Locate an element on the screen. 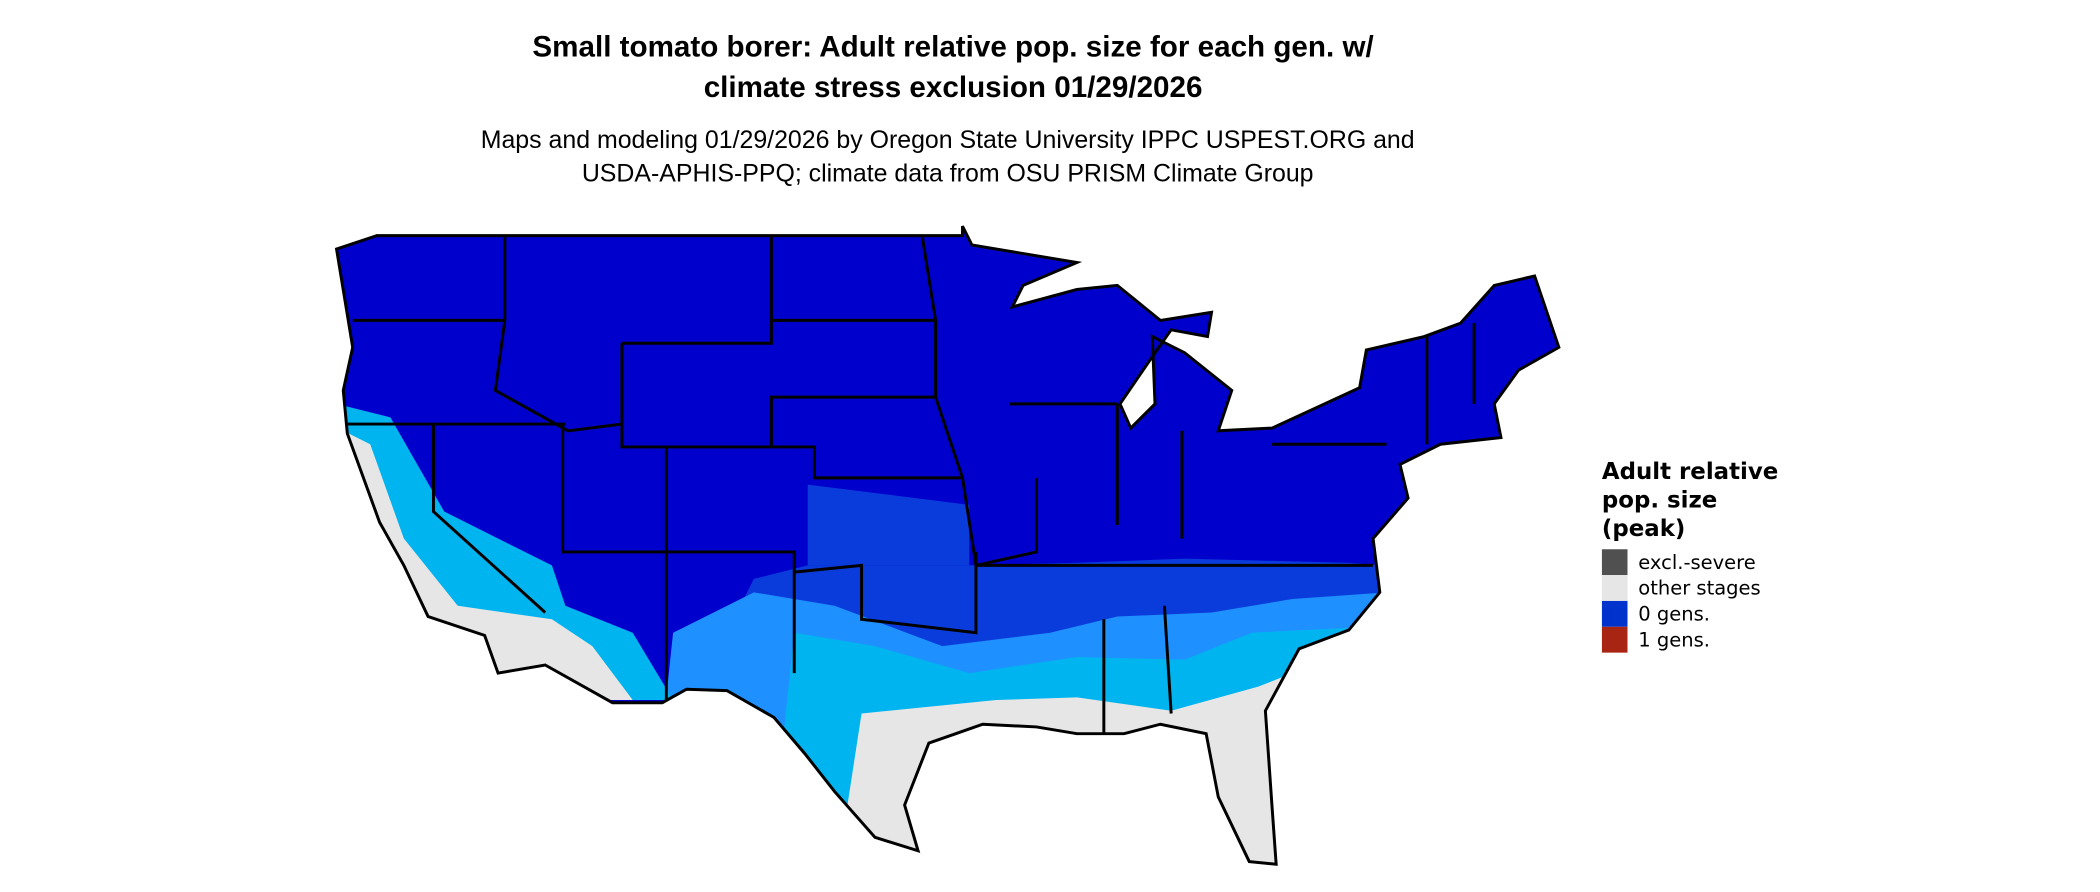  legend-label: other stages is located at coordinates (1699, 588).